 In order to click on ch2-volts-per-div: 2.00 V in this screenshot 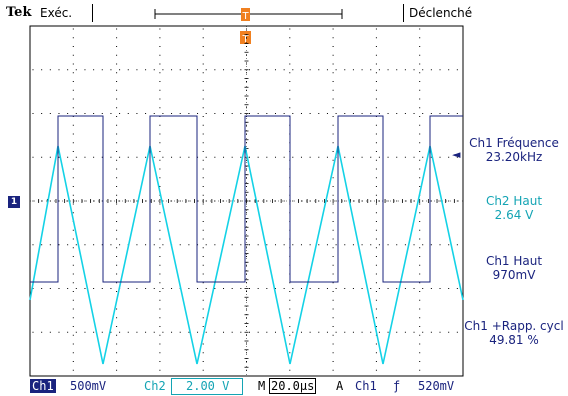, I will do `click(208, 386)`.